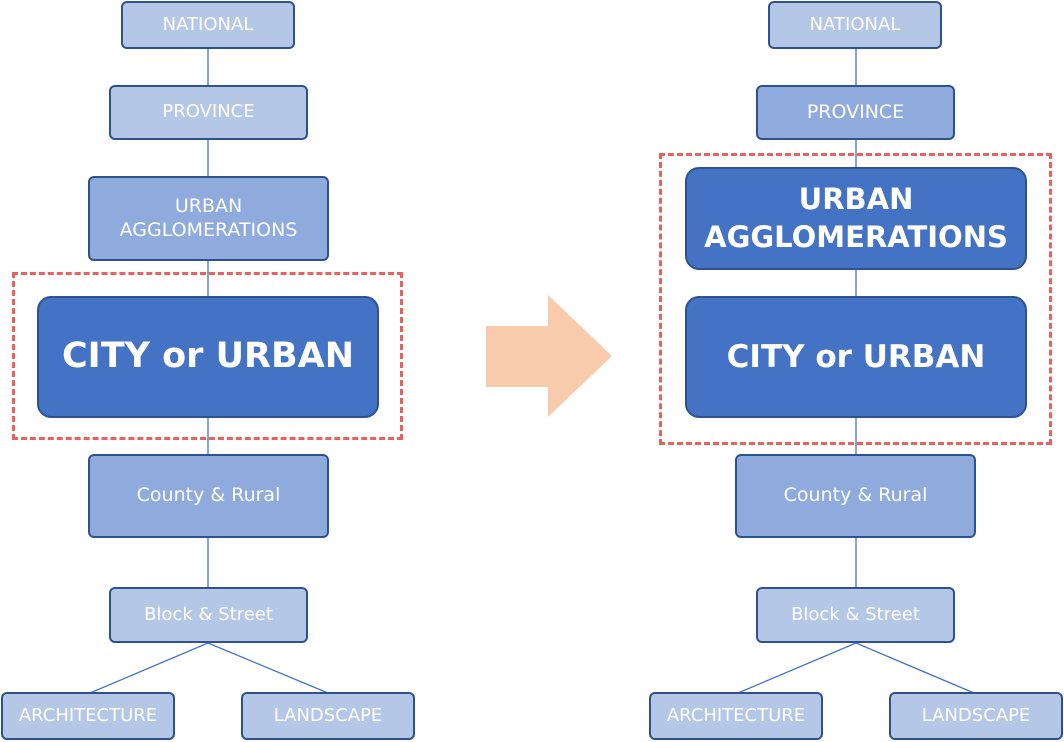 Image resolution: width=1064 pixels, height=742 pixels. I want to click on right-city-urban-node: CITY or URBAN, so click(856, 357).